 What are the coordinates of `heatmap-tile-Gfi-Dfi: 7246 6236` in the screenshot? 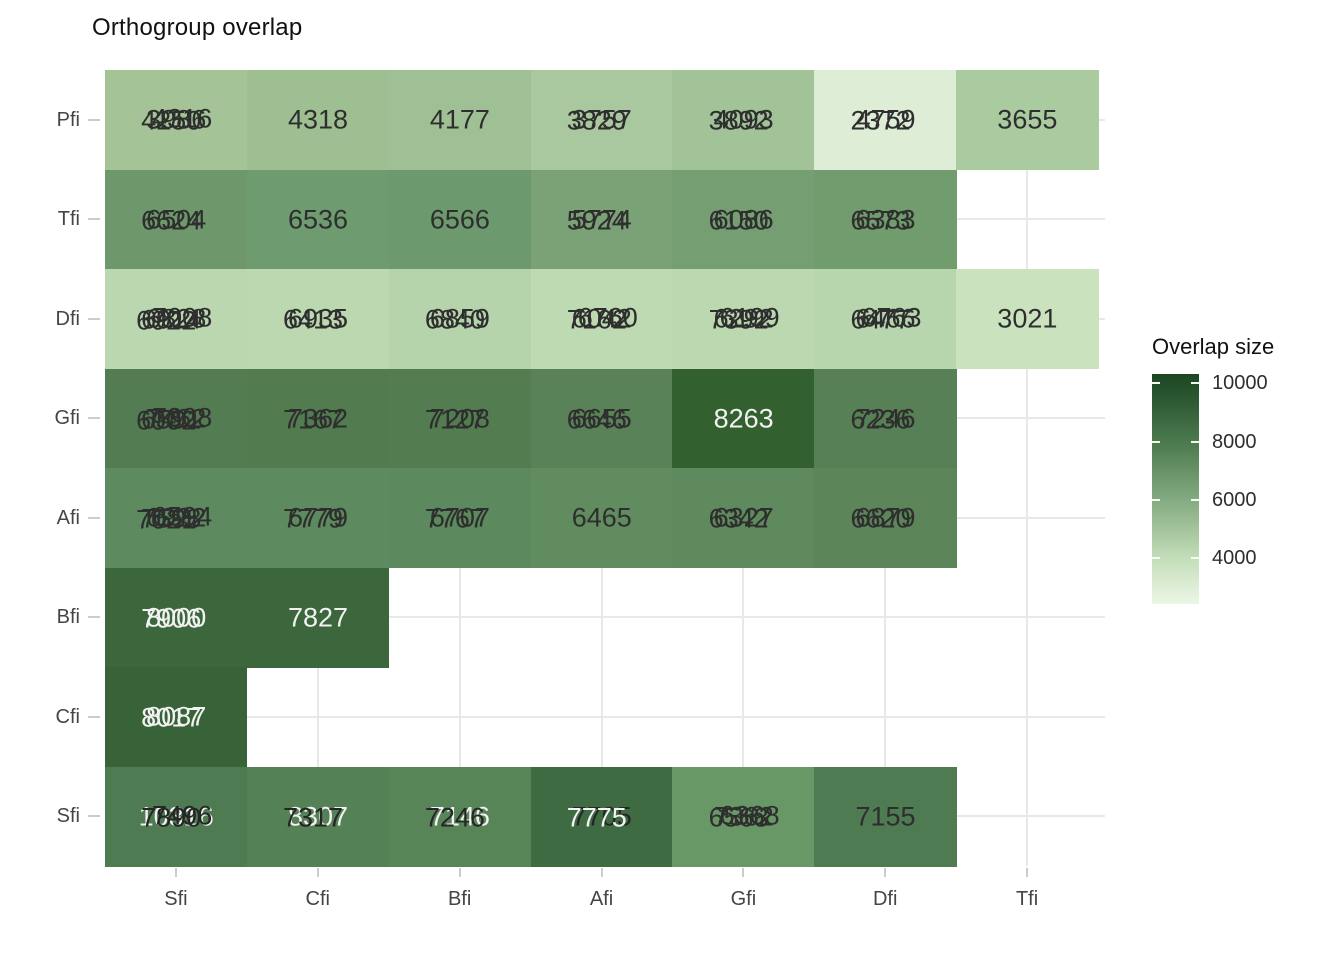 It's located at (885, 418).